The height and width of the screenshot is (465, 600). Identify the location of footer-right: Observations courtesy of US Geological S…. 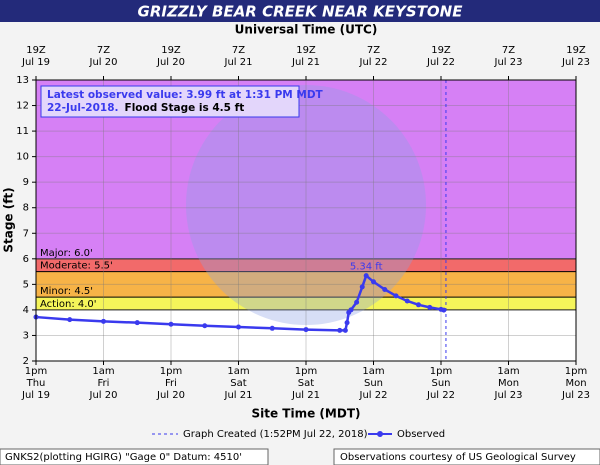
(458, 457).